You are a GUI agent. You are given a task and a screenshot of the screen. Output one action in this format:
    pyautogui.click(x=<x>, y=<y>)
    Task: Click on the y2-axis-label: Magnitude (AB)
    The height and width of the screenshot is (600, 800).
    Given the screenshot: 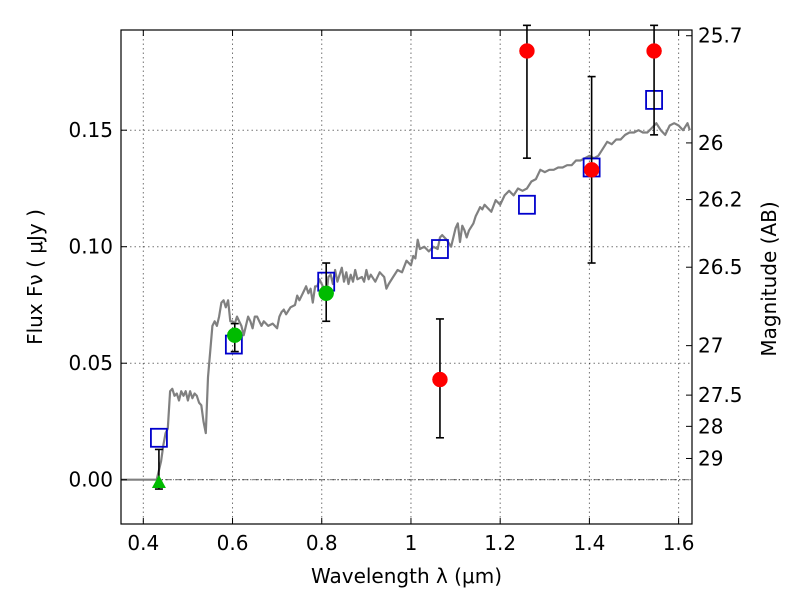 What is the action you would take?
    pyautogui.click(x=769, y=278)
    